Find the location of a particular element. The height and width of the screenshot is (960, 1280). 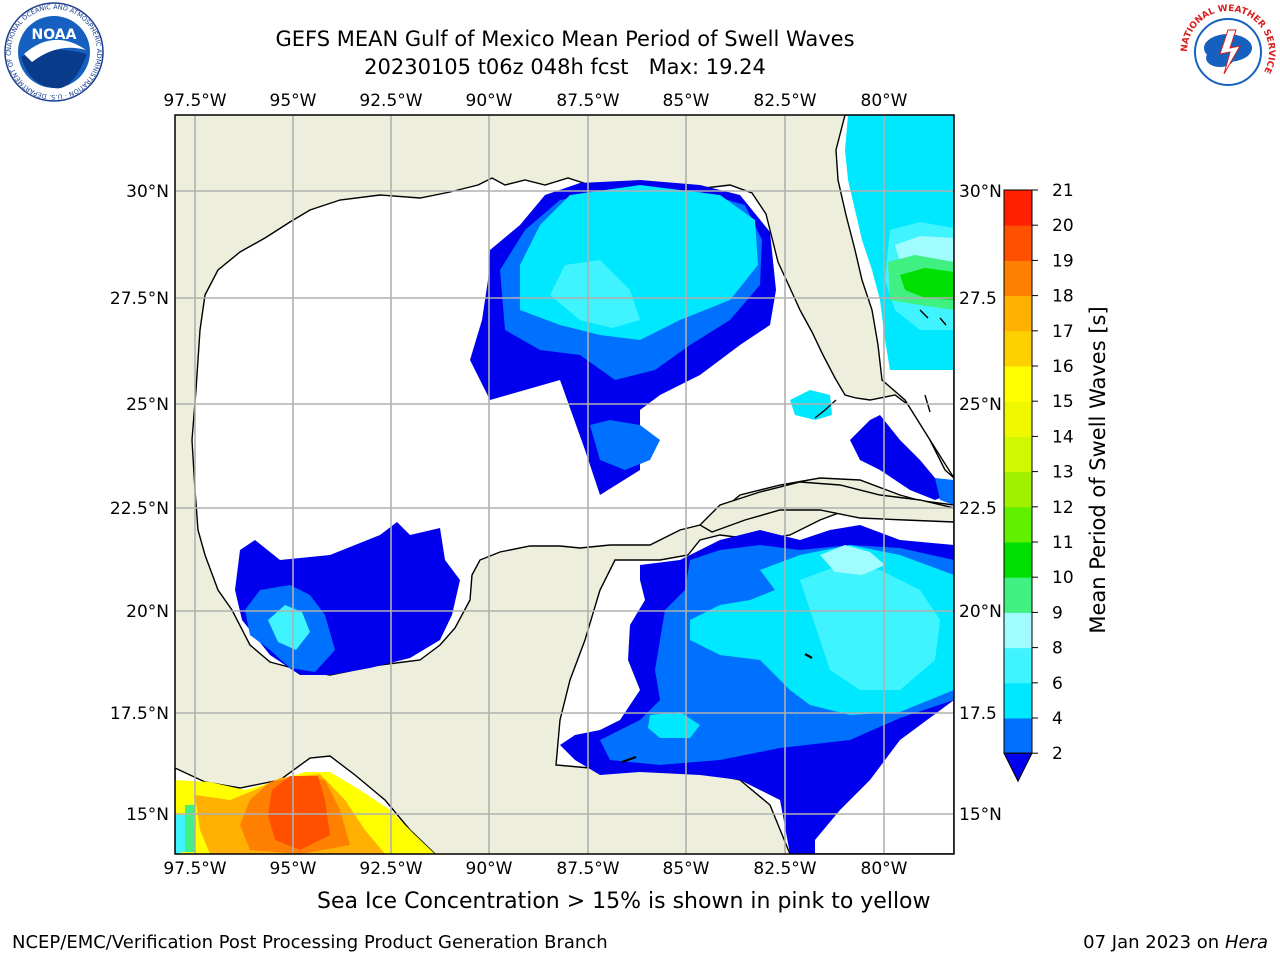

pacific-contour-18-19s is located at coordinates (299, 813).